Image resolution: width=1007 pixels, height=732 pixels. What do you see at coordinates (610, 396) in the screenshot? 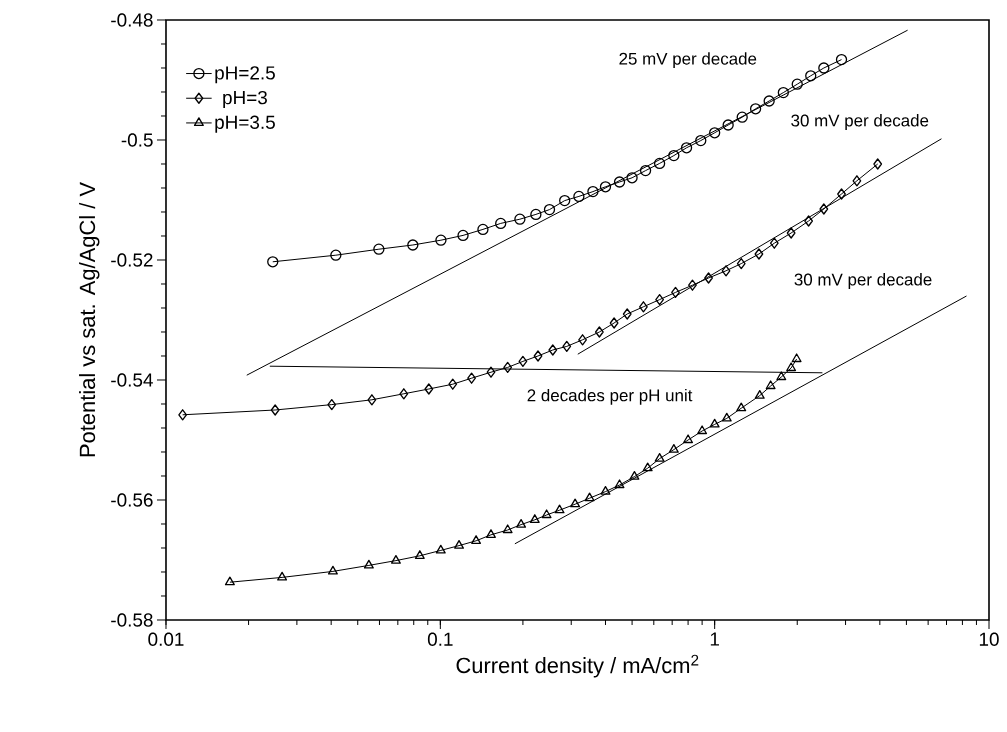
I see `annotation: 2 decades per pH unit` at bounding box center [610, 396].